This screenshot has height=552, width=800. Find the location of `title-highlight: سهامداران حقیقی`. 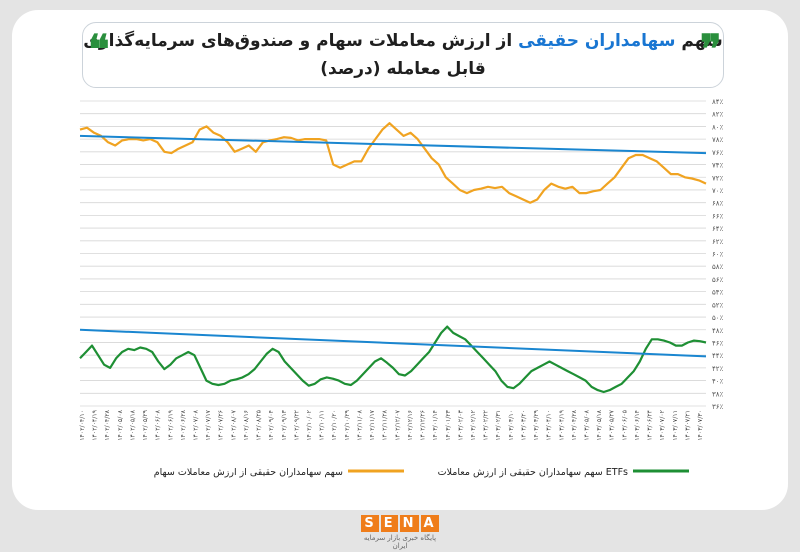

title-highlight: سهامداران حقیقی is located at coordinates (597, 41).